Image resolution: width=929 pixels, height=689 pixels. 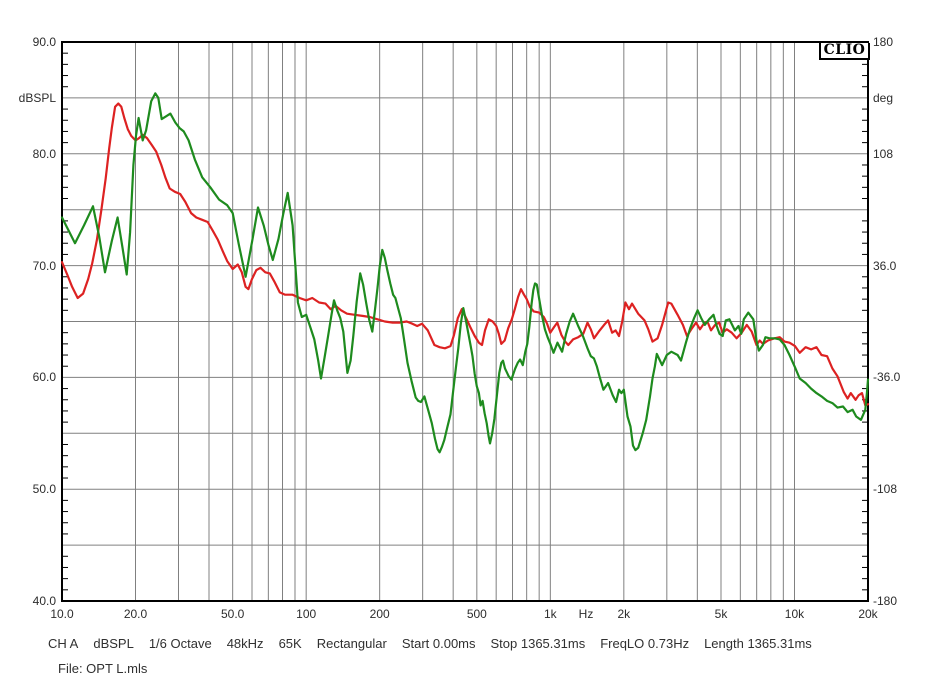 What do you see at coordinates (245, 643) in the screenshot?
I see `status-item: 48kHz` at bounding box center [245, 643].